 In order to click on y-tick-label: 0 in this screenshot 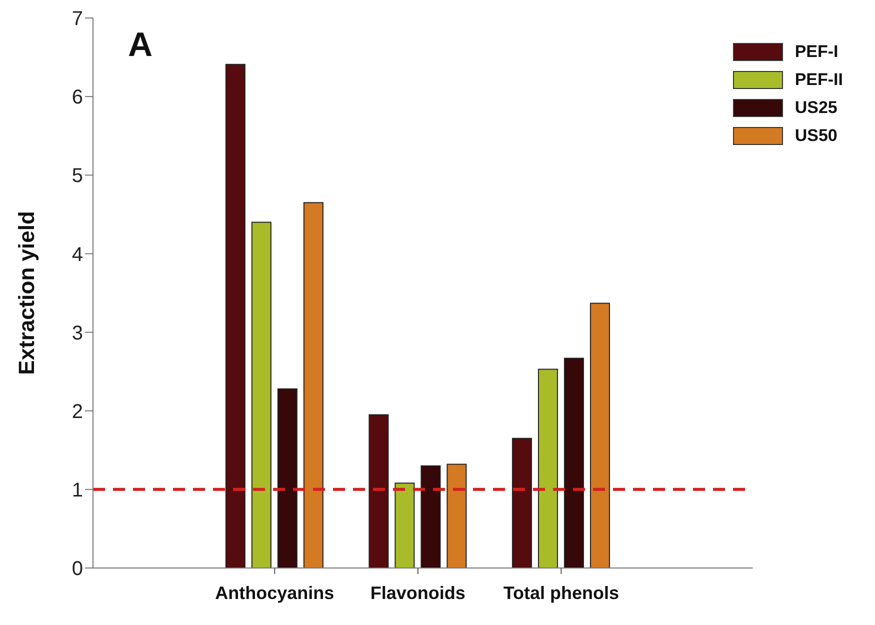, I will do `click(77, 569)`.